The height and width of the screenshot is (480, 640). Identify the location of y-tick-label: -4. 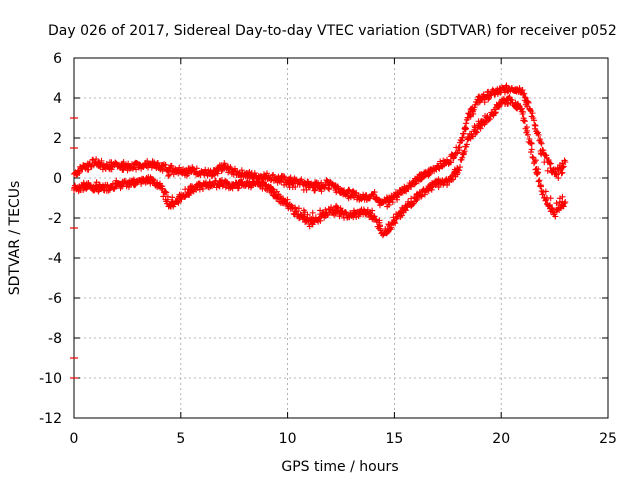
(55, 259).